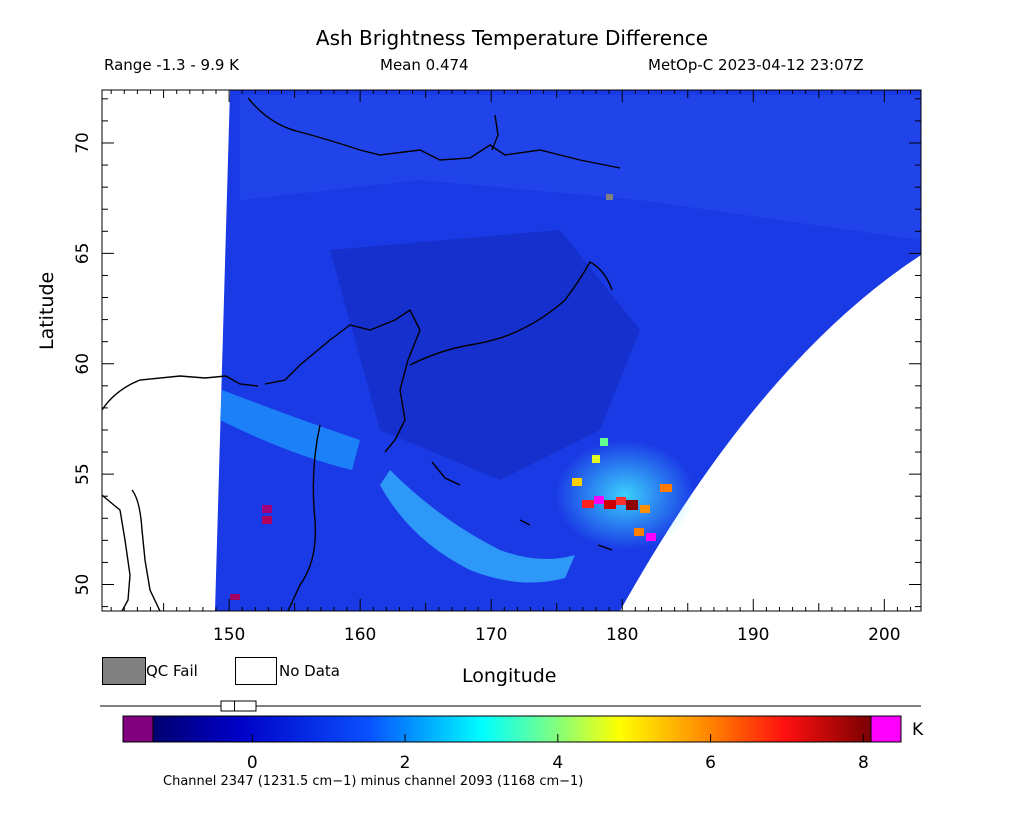 The height and width of the screenshot is (813, 1024). What do you see at coordinates (138, 729) in the screenshot?
I see `colorbar-underflow` at bounding box center [138, 729].